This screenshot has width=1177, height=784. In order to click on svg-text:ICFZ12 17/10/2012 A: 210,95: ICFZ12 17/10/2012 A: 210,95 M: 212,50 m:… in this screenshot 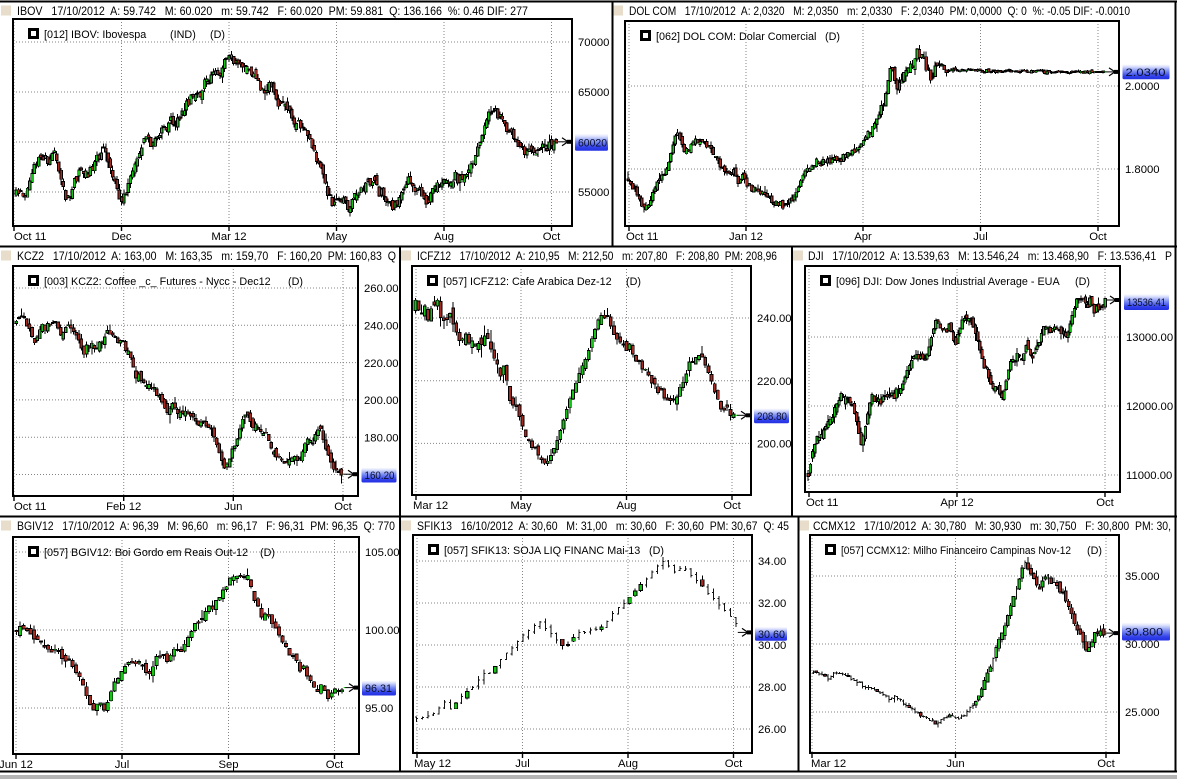, I will do `click(597, 256)`.